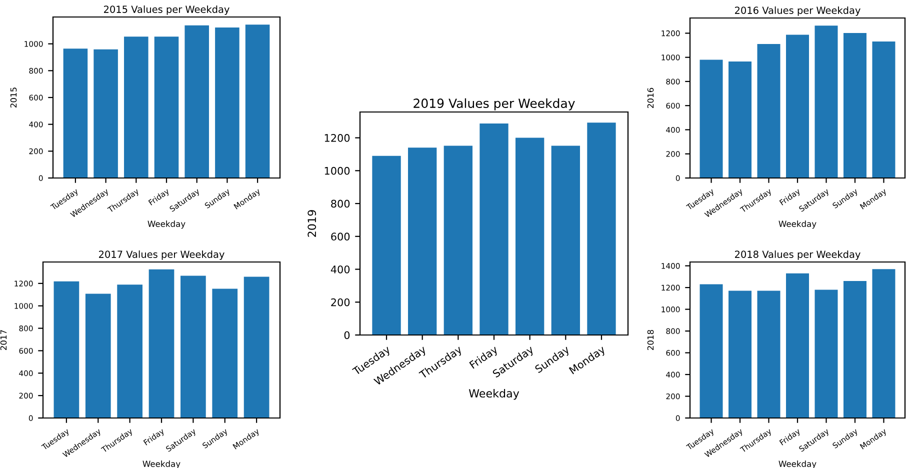 The image size is (915, 468). Describe the element at coordinates (347, 335) in the screenshot. I see `y-tick-label: 0` at that location.